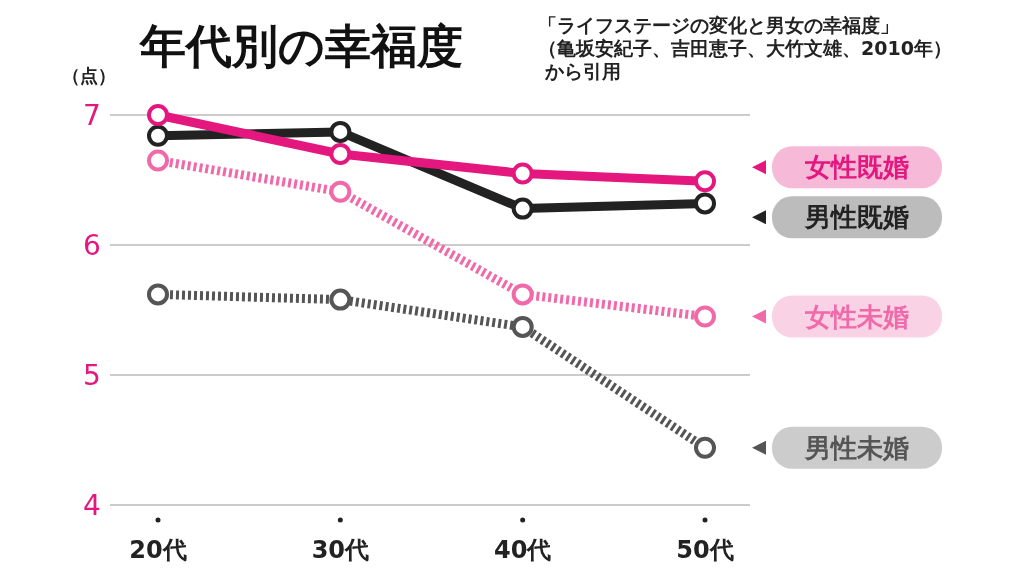 The height and width of the screenshot is (576, 1024). I want to click on legend-label: 男性未婚, so click(856, 447).